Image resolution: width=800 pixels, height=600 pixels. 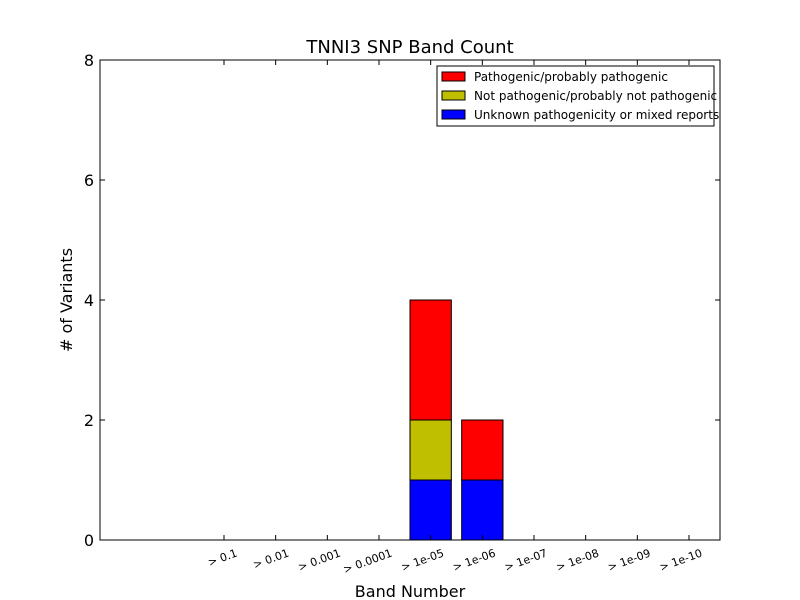 I want to click on x-tick-label: > 0.1, so click(x=222, y=558).